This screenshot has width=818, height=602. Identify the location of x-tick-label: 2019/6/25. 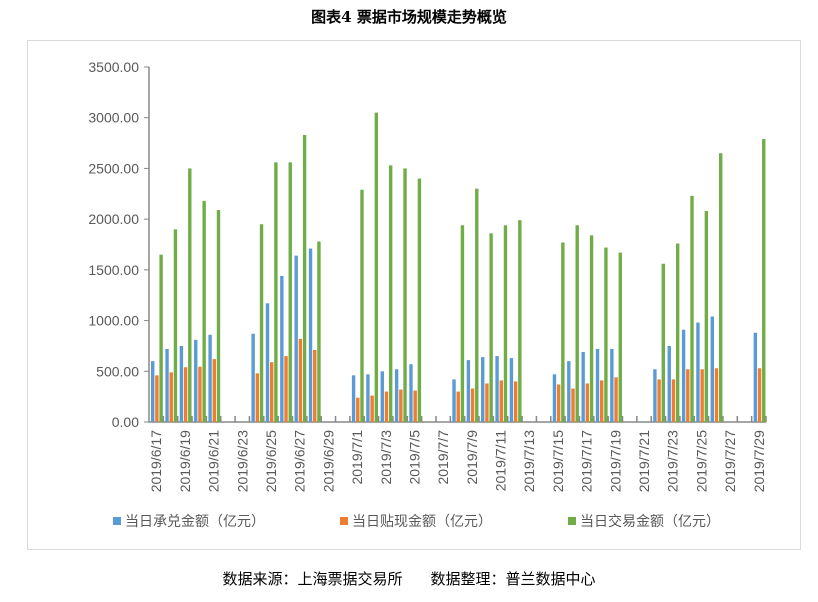
(271, 461).